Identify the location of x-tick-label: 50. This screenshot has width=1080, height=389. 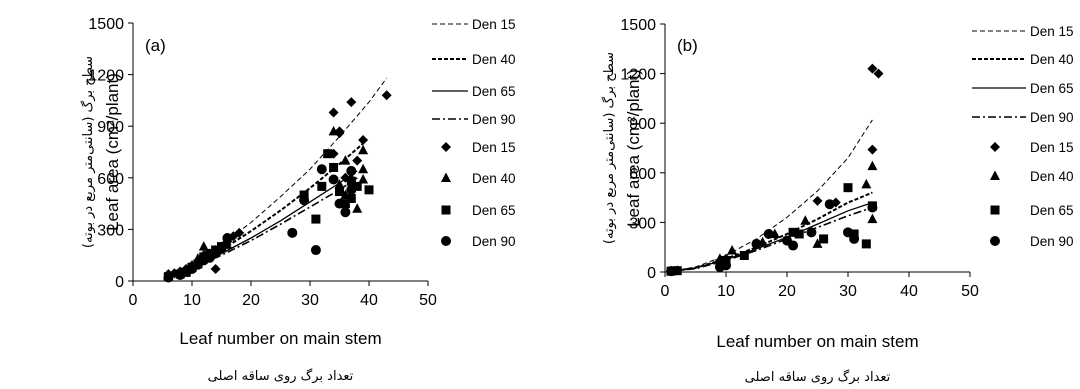
(428, 300).